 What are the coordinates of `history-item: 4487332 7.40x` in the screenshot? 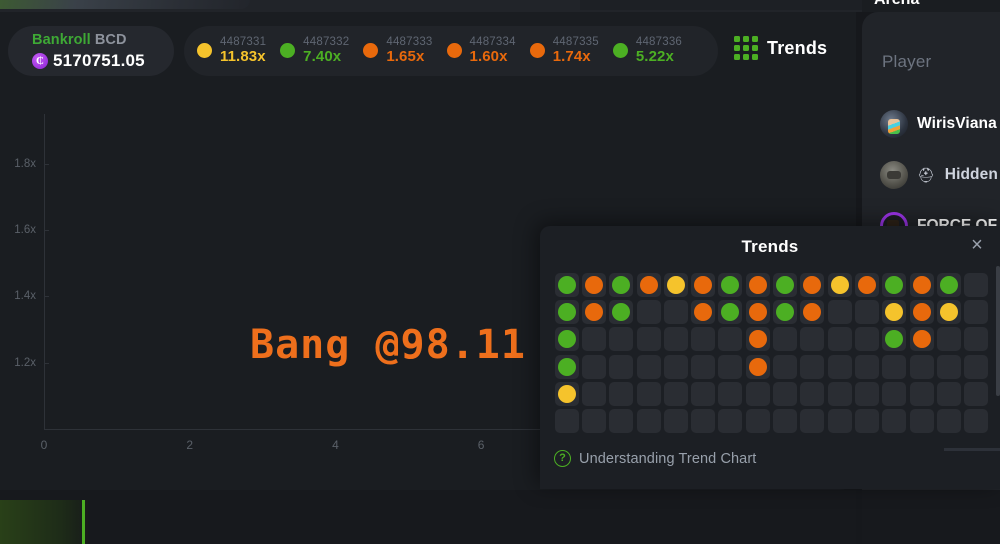 It's located at (314, 51).